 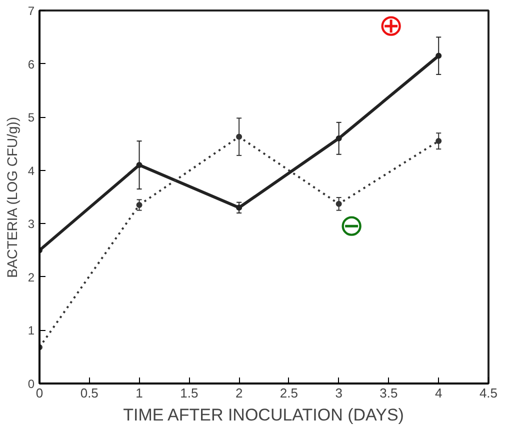 What do you see at coordinates (12, 197) in the screenshot?
I see `y-axis-title: BACTERIA (LOG CFU/g))` at bounding box center [12, 197].